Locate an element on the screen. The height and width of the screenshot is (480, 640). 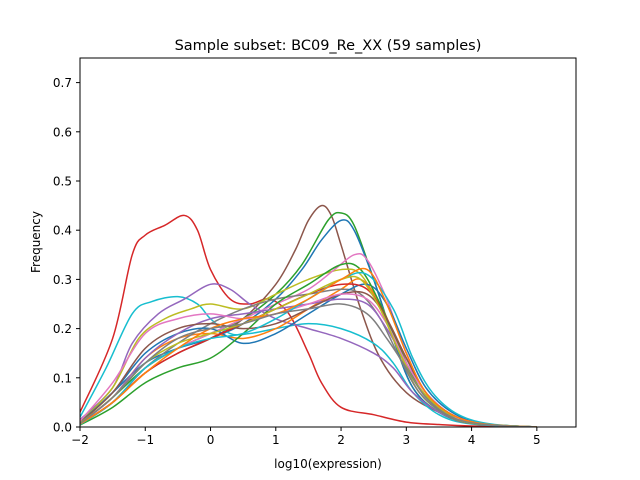
x-tick-label: 1 is located at coordinates (276, 440).